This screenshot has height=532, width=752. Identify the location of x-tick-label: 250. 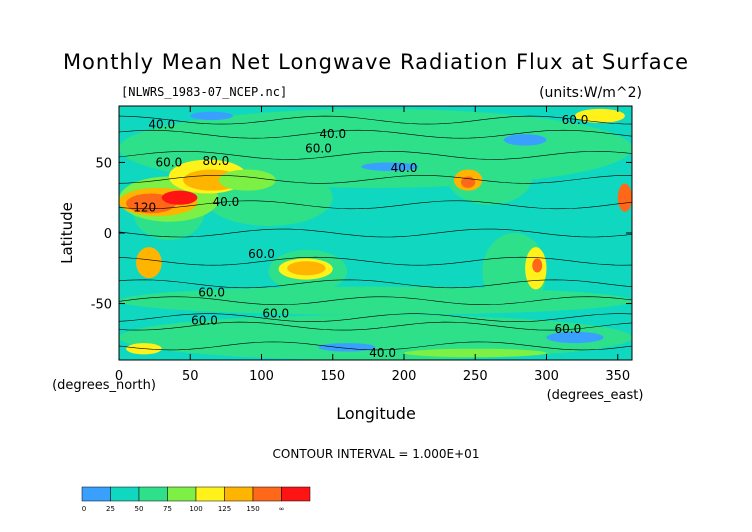
(475, 376).